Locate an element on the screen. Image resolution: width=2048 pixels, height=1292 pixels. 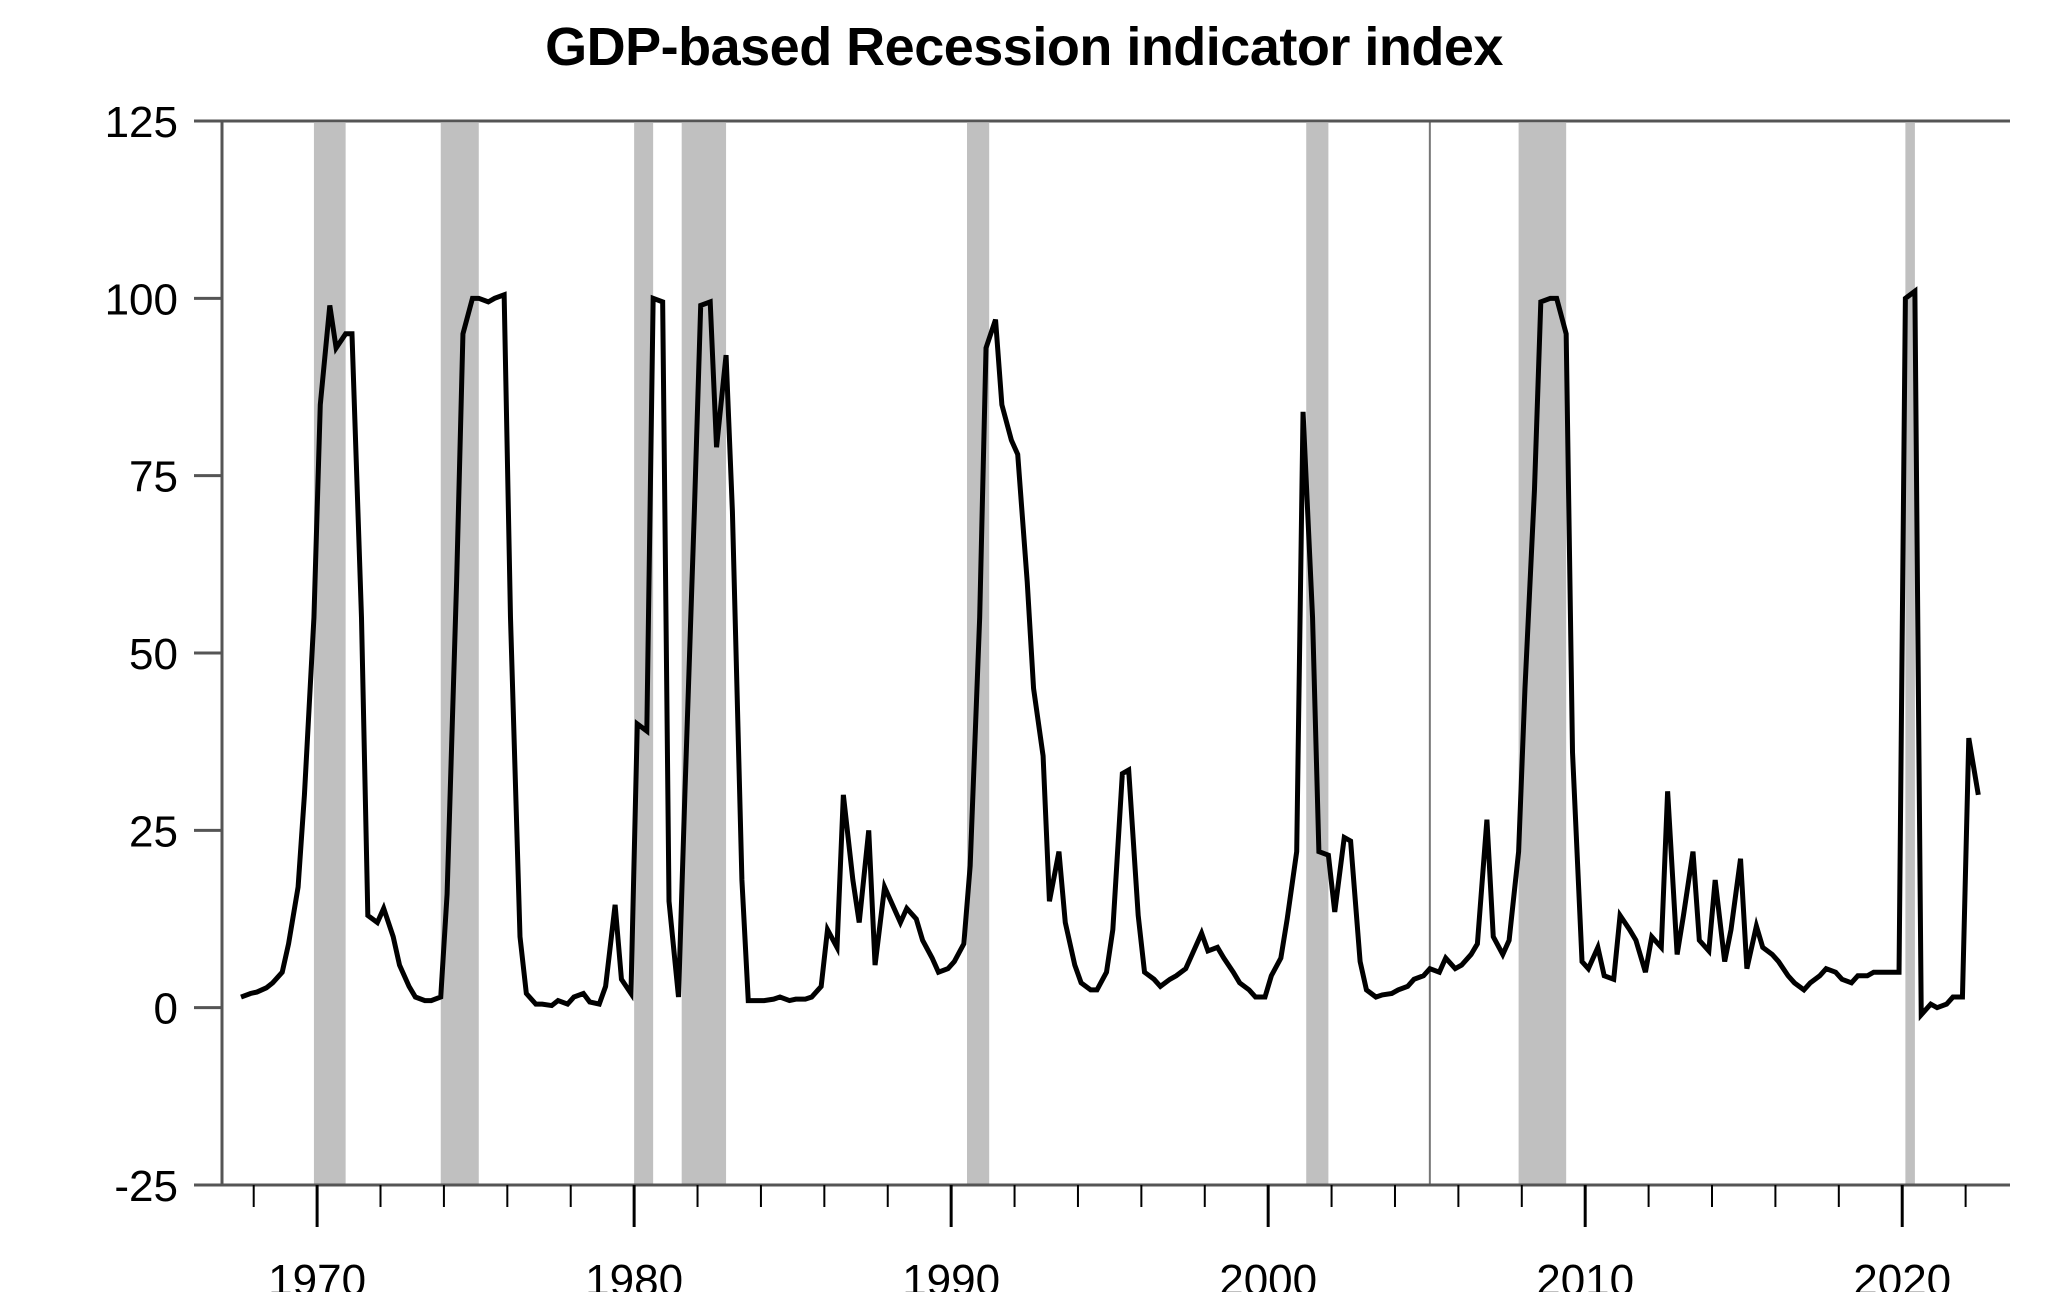
x-axis-tick-label: 2020 is located at coordinates (1902, 1274).